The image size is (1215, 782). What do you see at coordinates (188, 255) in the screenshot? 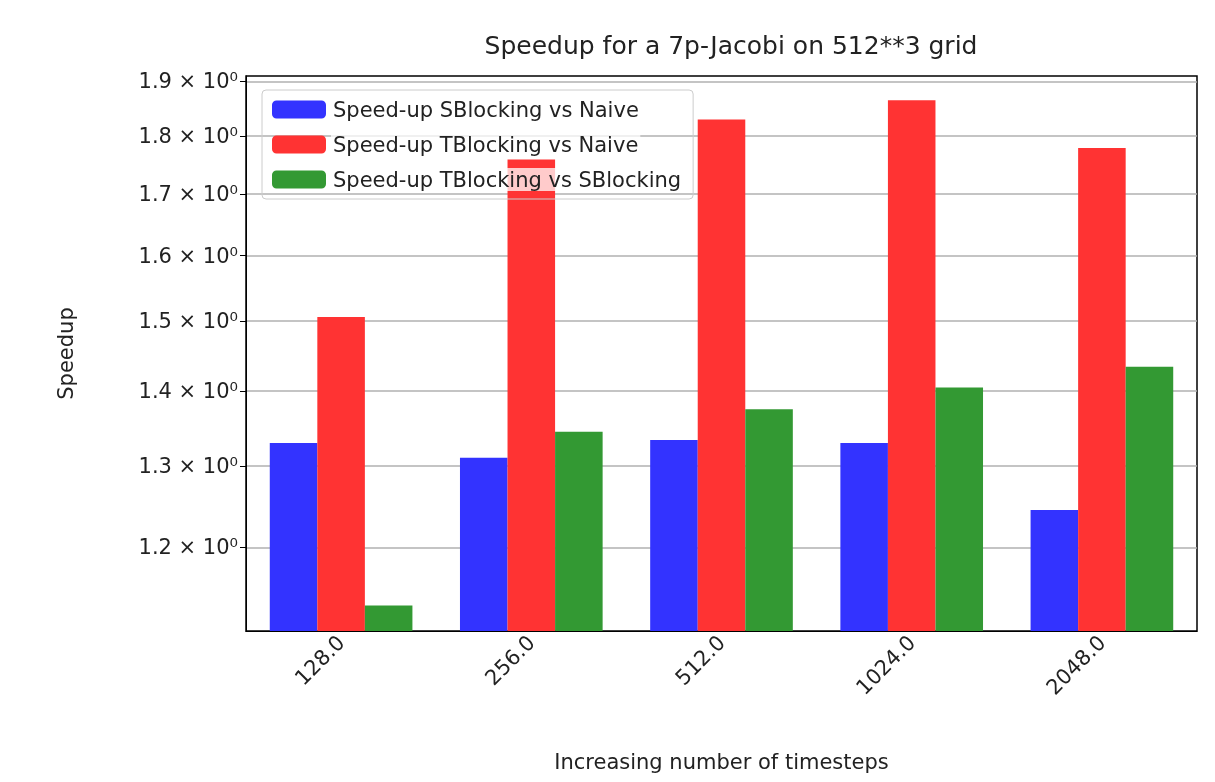
I see `y-tick-label: 1.6 × 10⁰` at bounding box center [188, 255].